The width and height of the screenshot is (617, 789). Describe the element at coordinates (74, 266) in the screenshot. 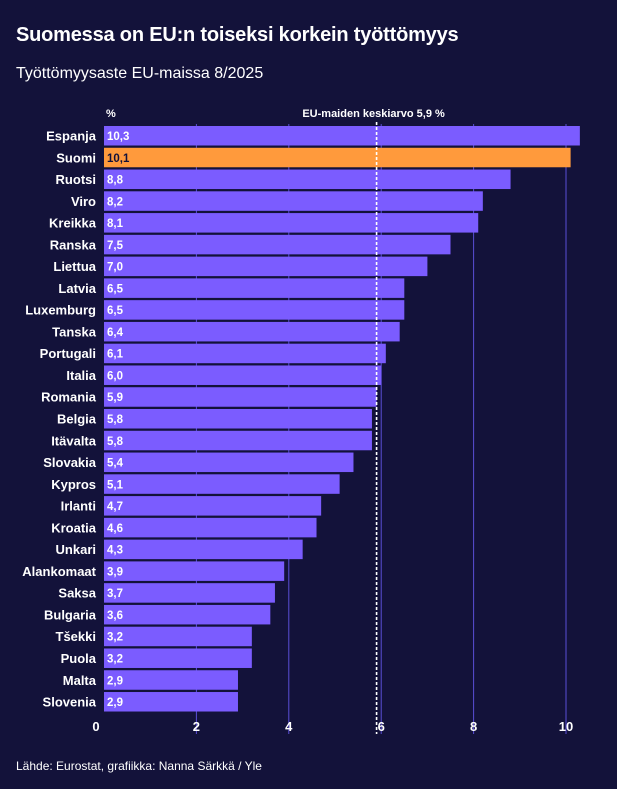

I see `category-label: Liettua` at that location.